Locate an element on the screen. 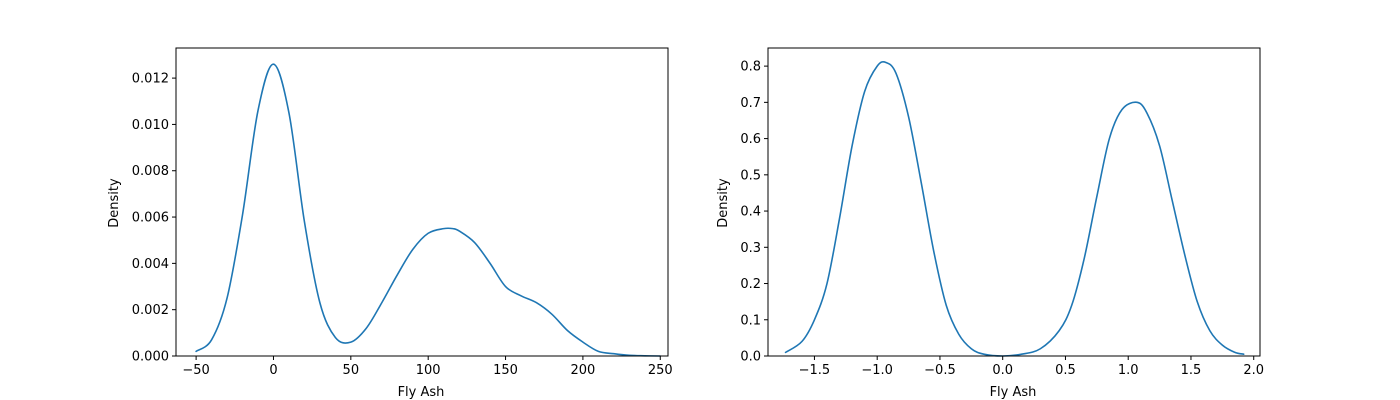 Image resolution: width=1400 pixels, height=400 pixels. right-y-tick-label: 0.2 is located at coordinates (750, 284).